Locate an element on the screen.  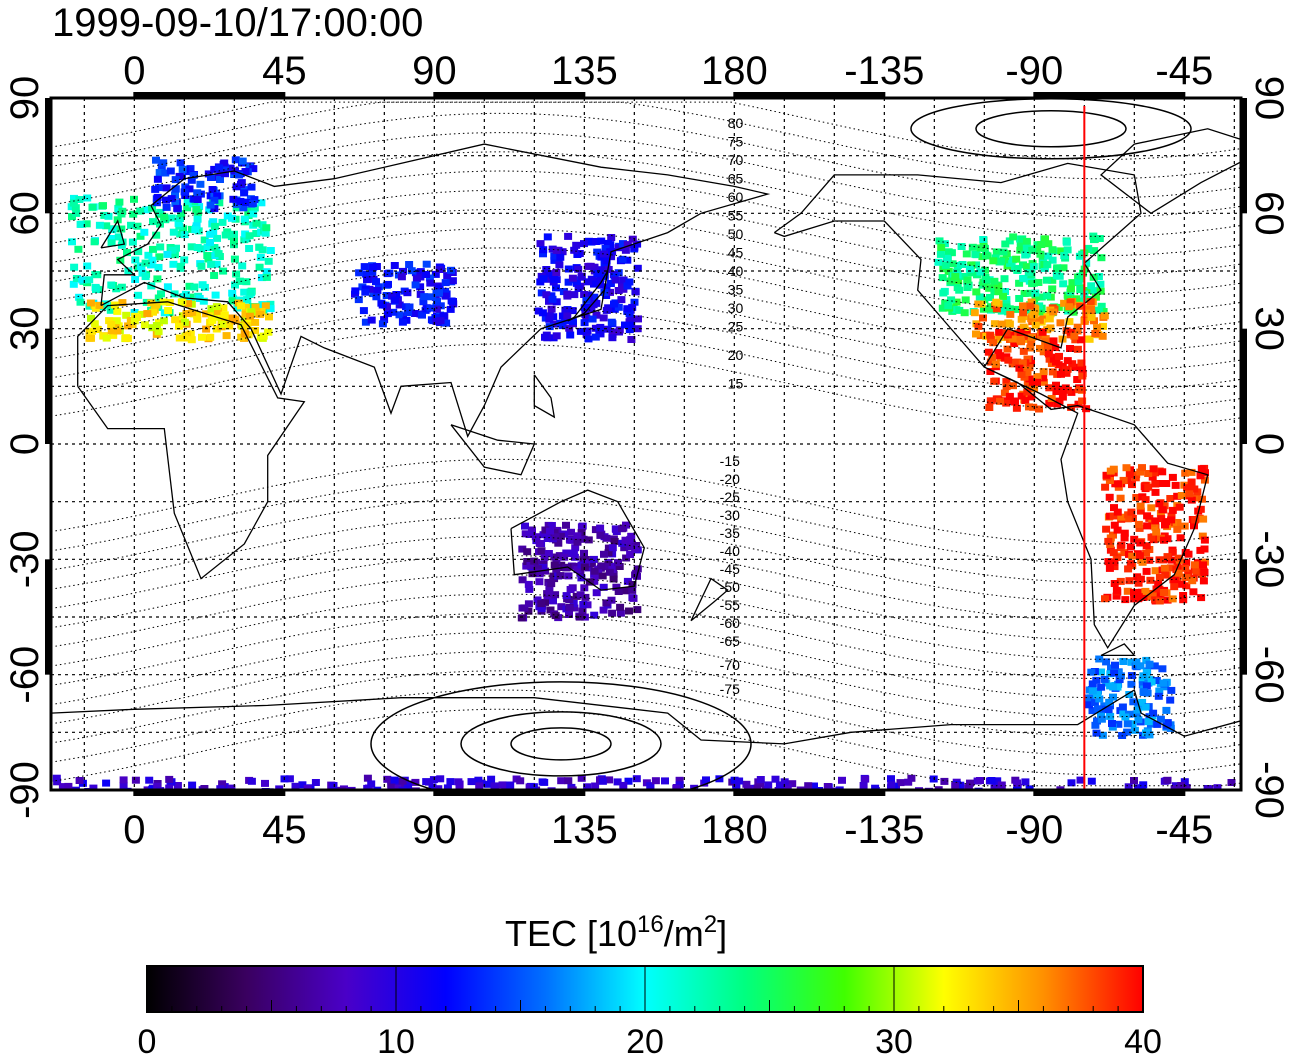
lon-tick-label-bottom: 90 is located at coordinates (434, 830).